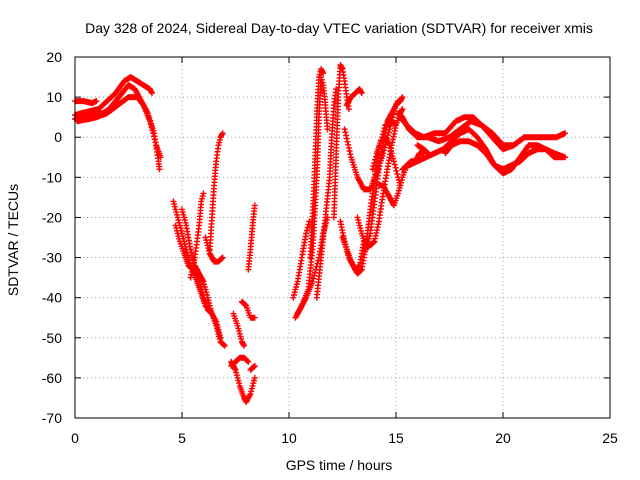 This screenshot has width=640, height=480. Describe the element at coordinates (52, 217) in the screenshot. I see `y-tick-label: -20` at that location.